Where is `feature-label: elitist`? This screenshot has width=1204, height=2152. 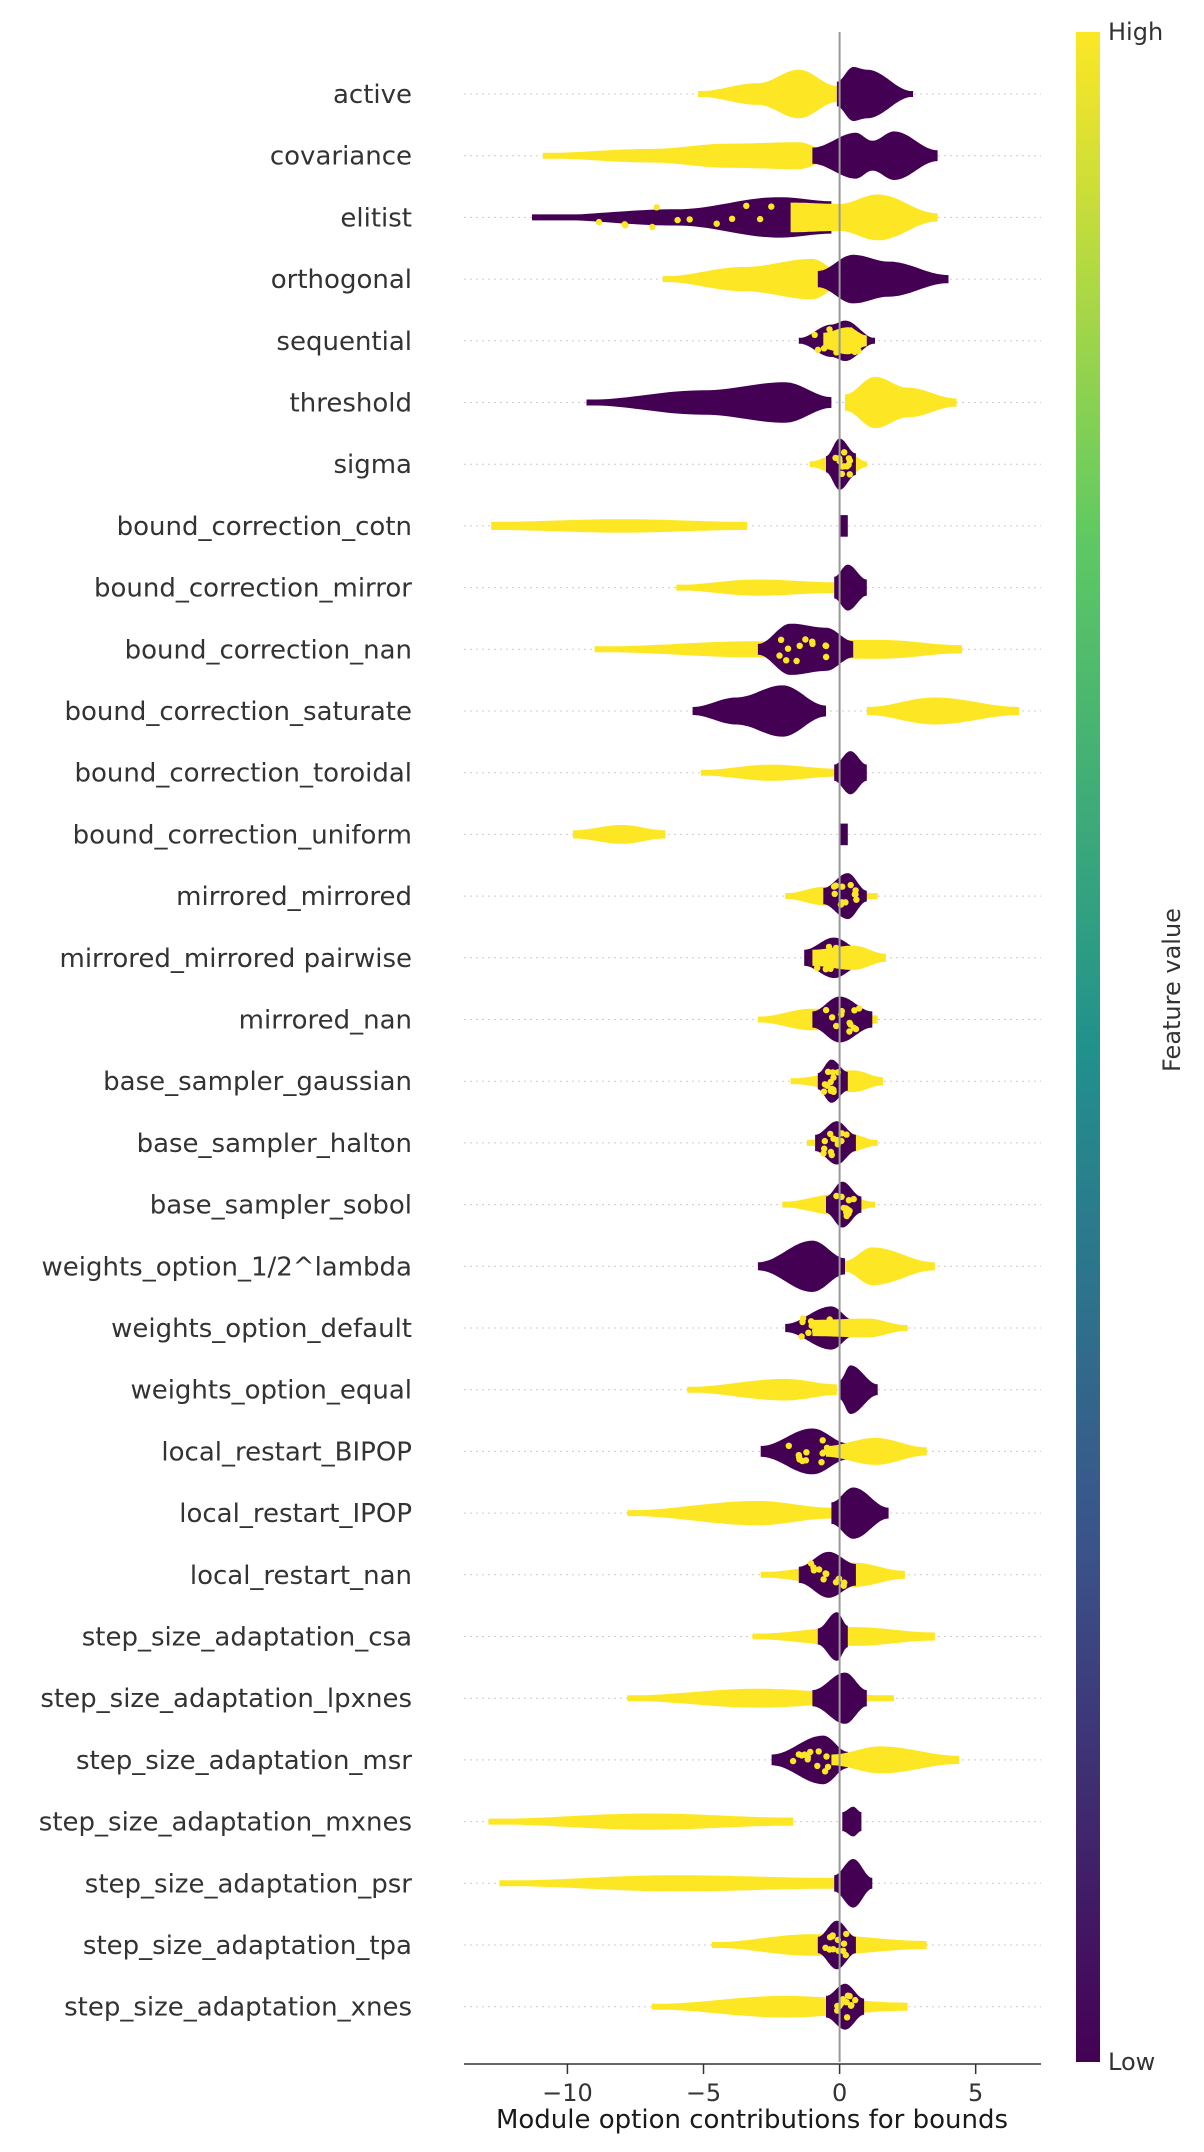 feature-label: elitist is located at coordinates (376, 218).